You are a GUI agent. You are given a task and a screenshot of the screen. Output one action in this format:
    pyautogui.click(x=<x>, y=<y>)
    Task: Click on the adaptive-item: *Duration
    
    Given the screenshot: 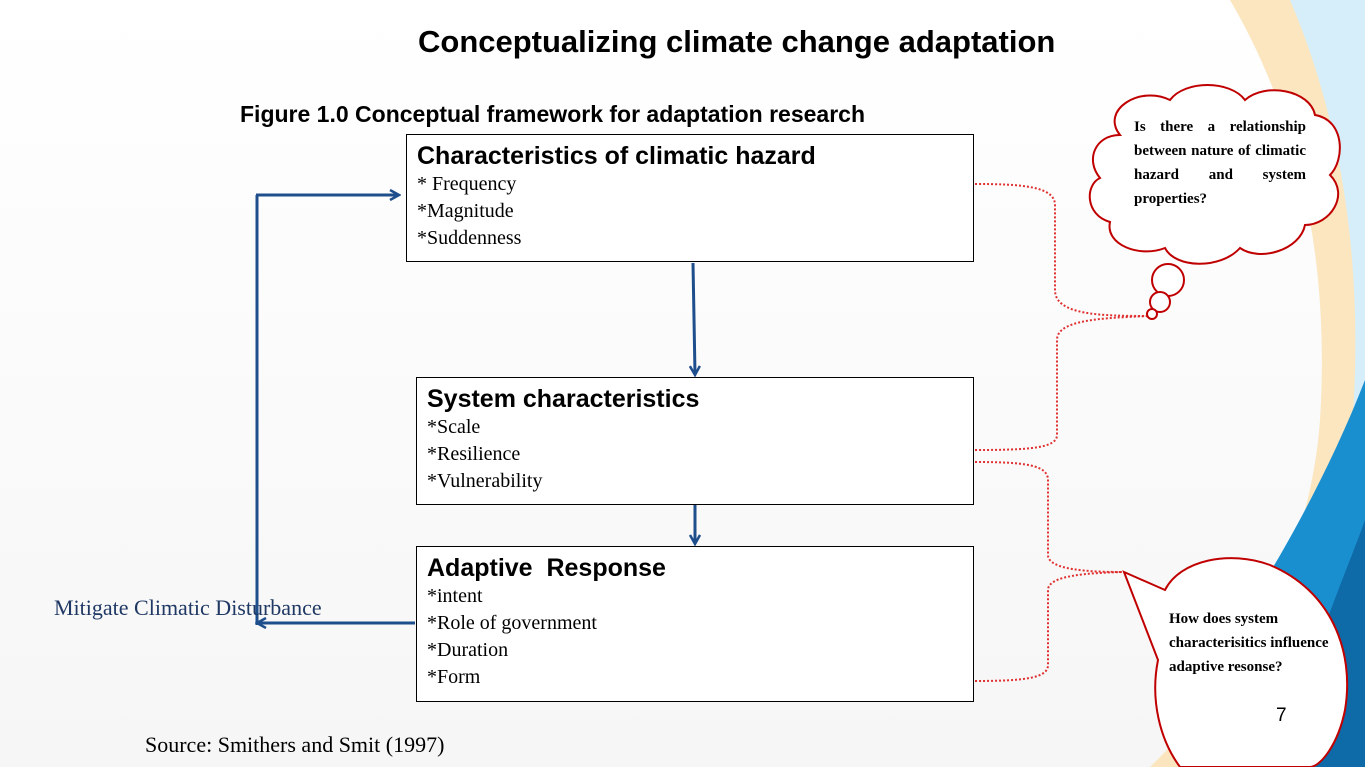 What is the action you would take?
    pyautogui.click(x=468, y=650)
    